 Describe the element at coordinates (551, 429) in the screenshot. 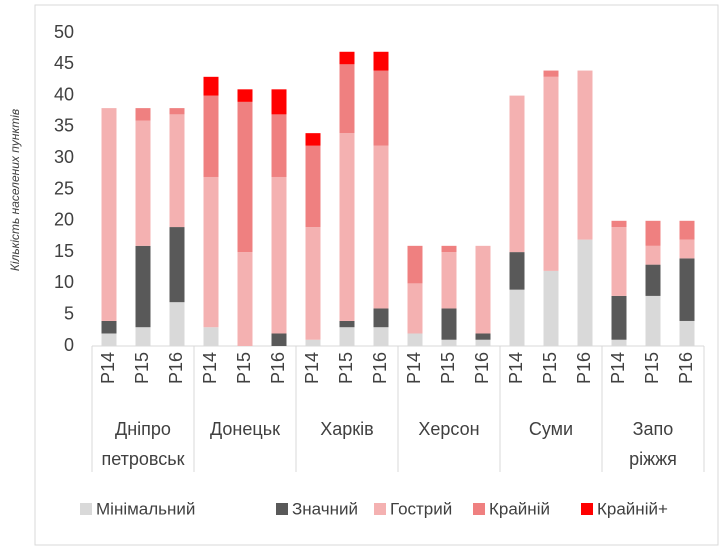

I see `group-label: Суми` at that location.